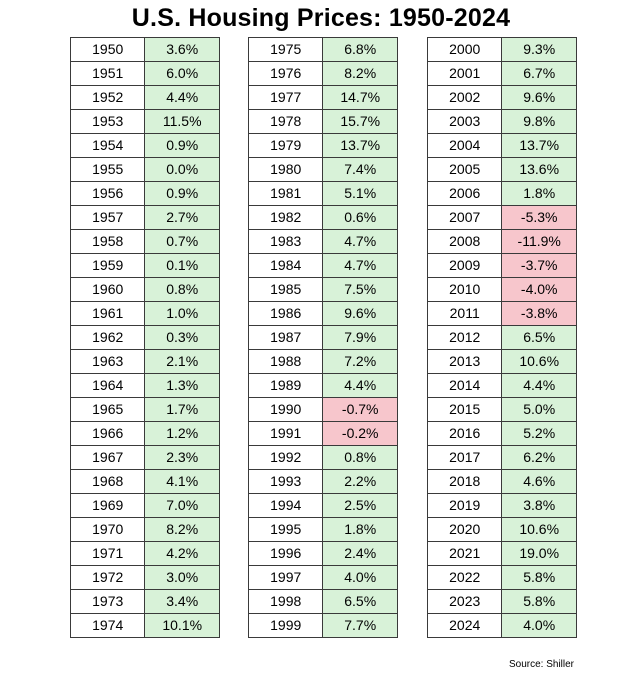 The height and width of the screenshot is (680, 642). I want to click on table-row: 2023 5.8%, so click(501, 601).